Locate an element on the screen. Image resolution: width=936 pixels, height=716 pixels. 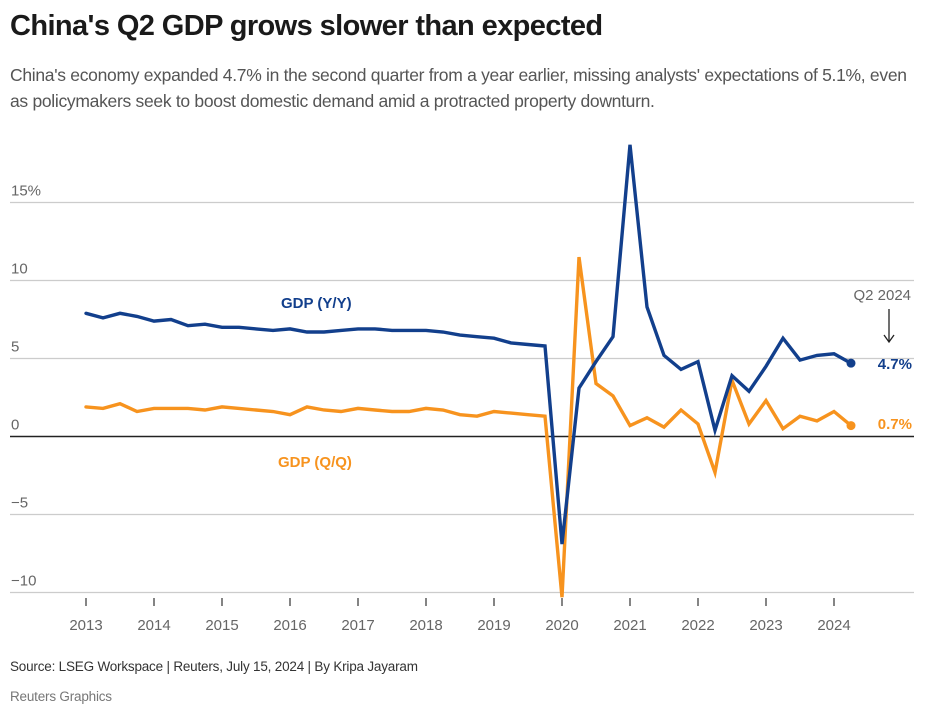
annotation-q2-2024: Q2 2024 is located at coordinates (882, 295).